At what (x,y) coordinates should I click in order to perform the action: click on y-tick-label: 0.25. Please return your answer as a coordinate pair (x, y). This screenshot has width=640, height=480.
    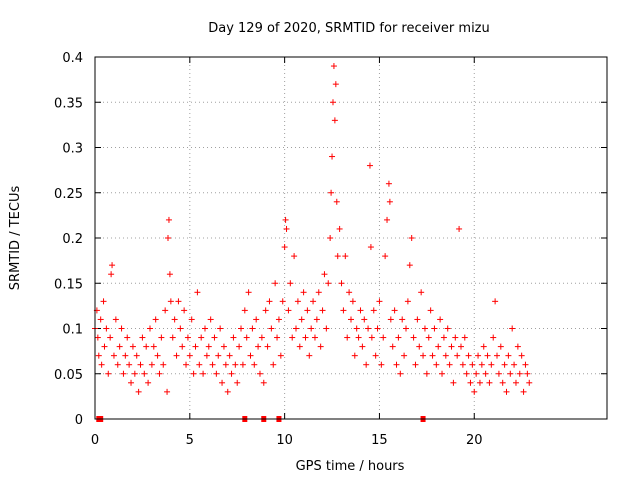
    Looking at the image, I should click on (68, 194).